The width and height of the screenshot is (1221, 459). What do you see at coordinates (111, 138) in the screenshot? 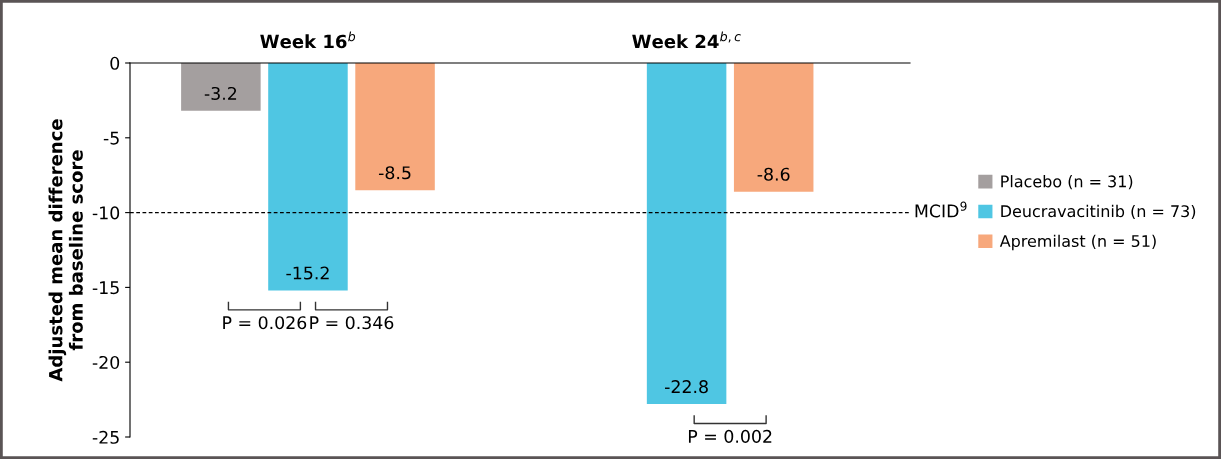
I see `y-tick-label: -5` at bounding box center [111, 138].